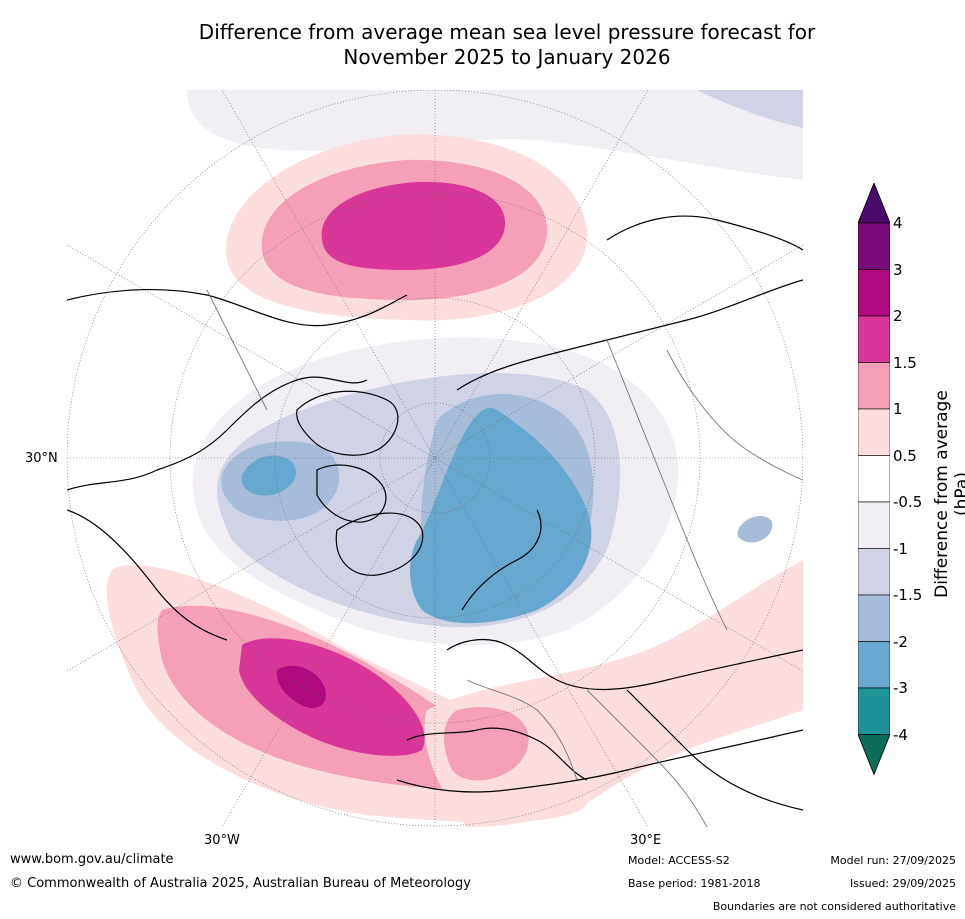 The height and width of the screenshot is (919, 965). Describe the element at coordinates (898, 316) in the screenshot. I see `colorbar-tick-label: 2` at that location.